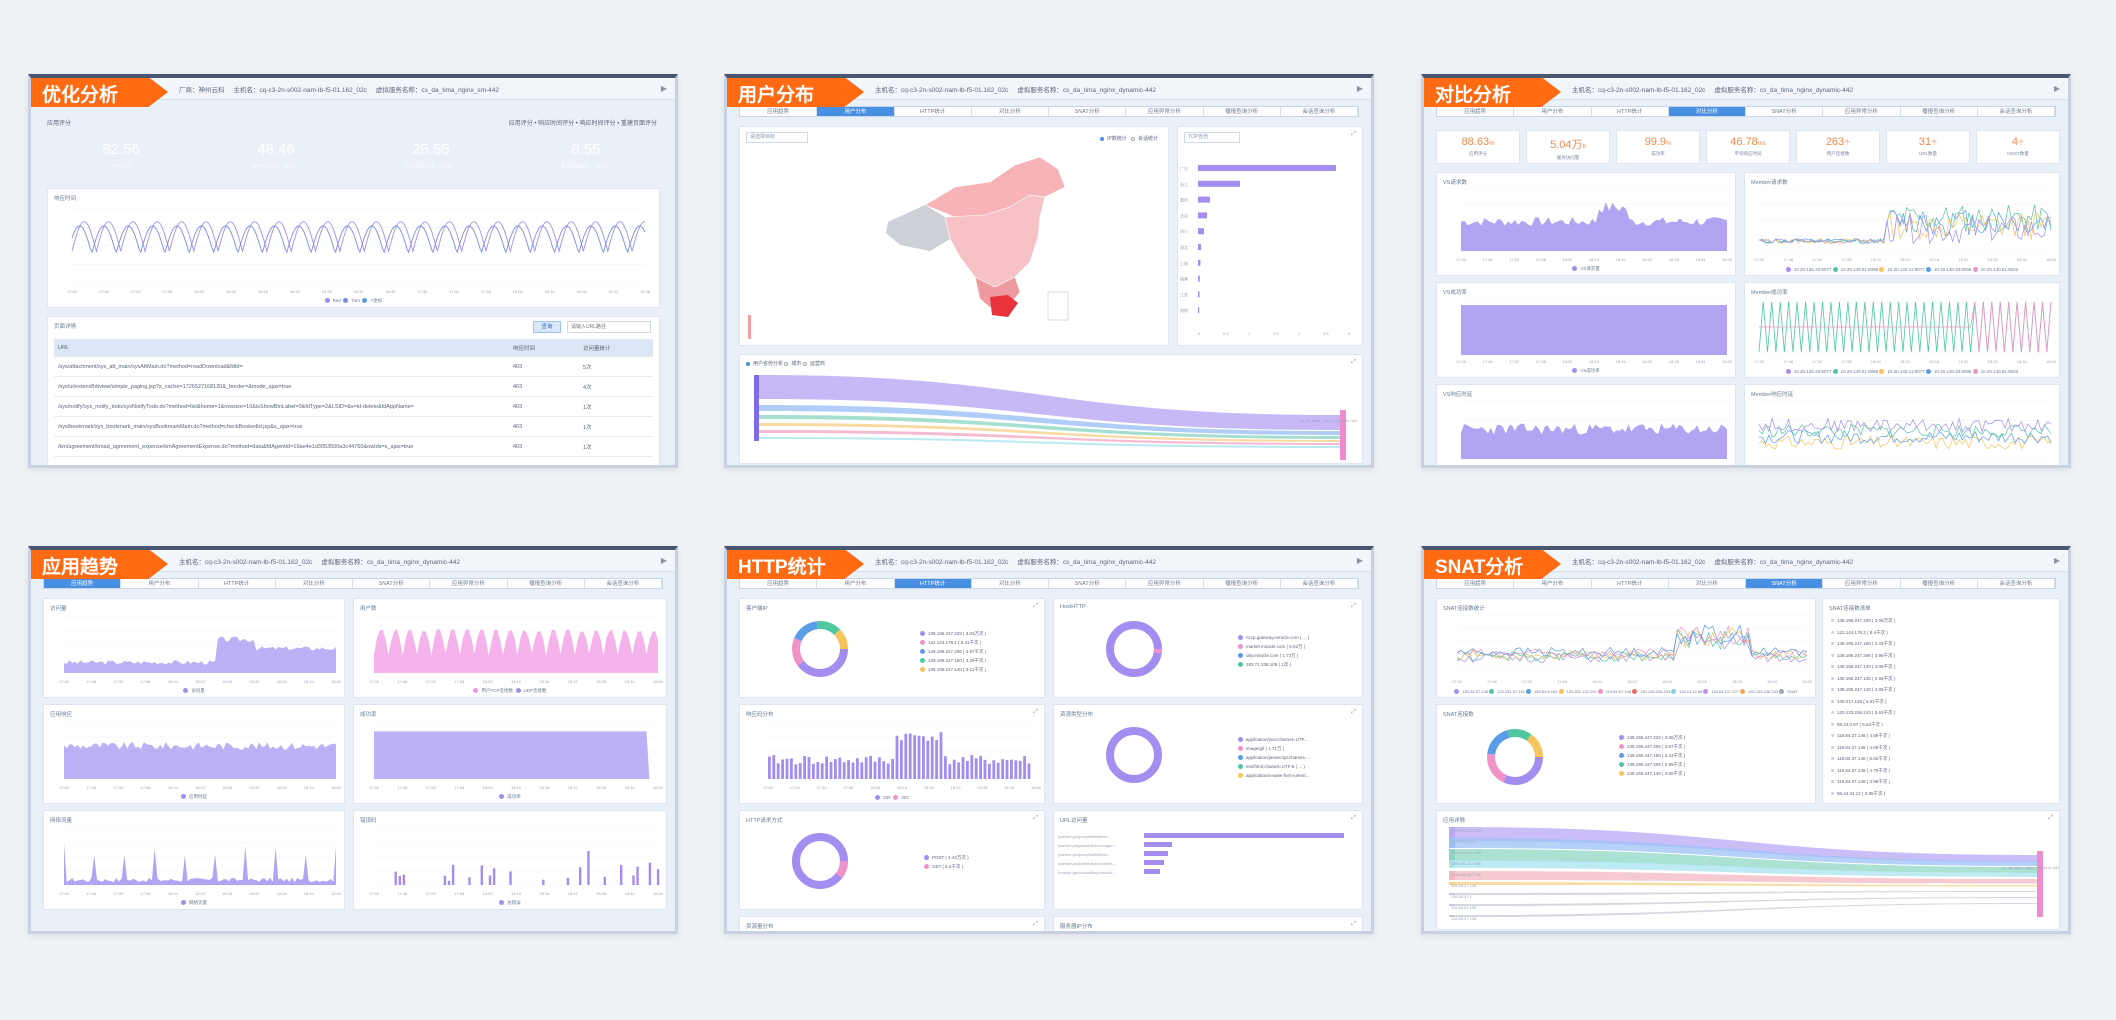 The image size is (2116, 1020). I want to click on metric-card: 88.63% 应用评分, so click(1478, 147).